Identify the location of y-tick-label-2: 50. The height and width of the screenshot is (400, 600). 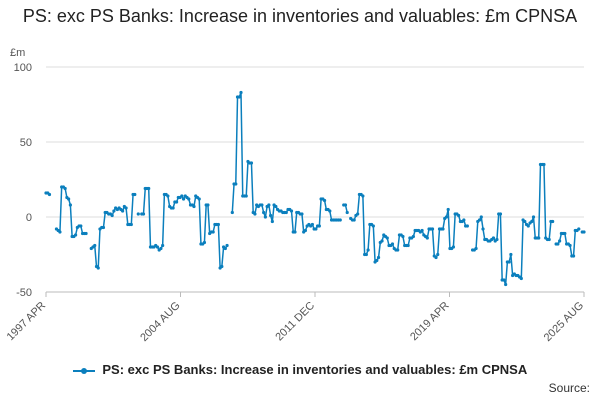
(26, 143).